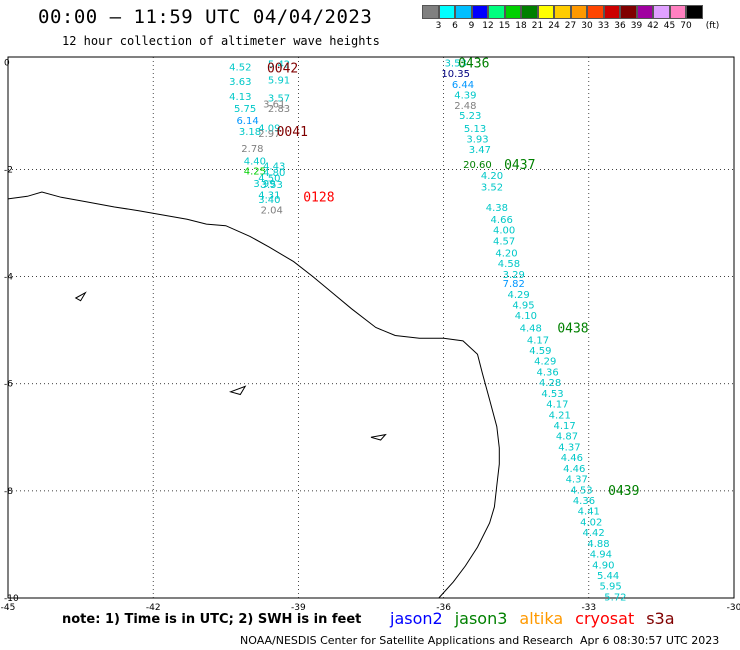 The image size is (740, 650). I want to click on wave-height-value: 4.43, so click(274, 167).